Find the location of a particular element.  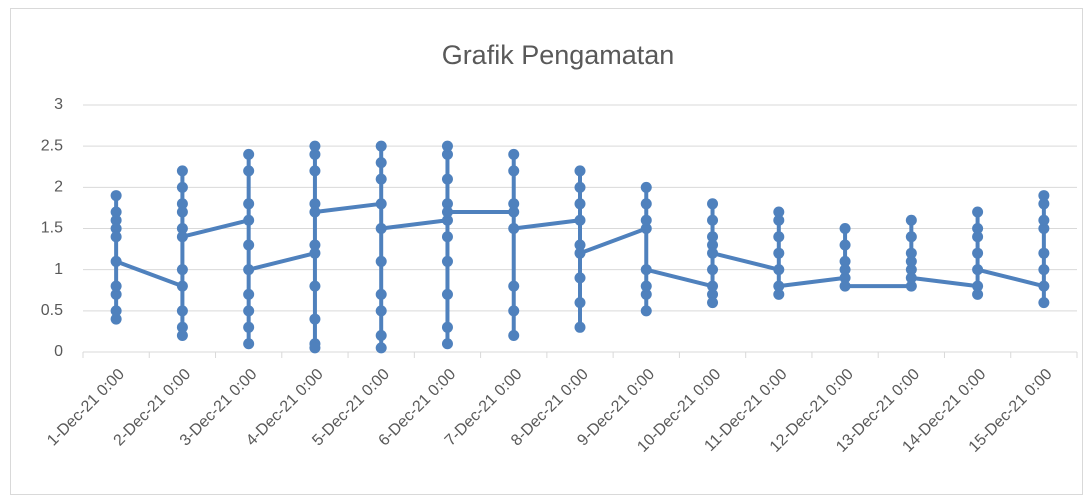

y-tick-label: 1 is located at coordinates (58, 269).